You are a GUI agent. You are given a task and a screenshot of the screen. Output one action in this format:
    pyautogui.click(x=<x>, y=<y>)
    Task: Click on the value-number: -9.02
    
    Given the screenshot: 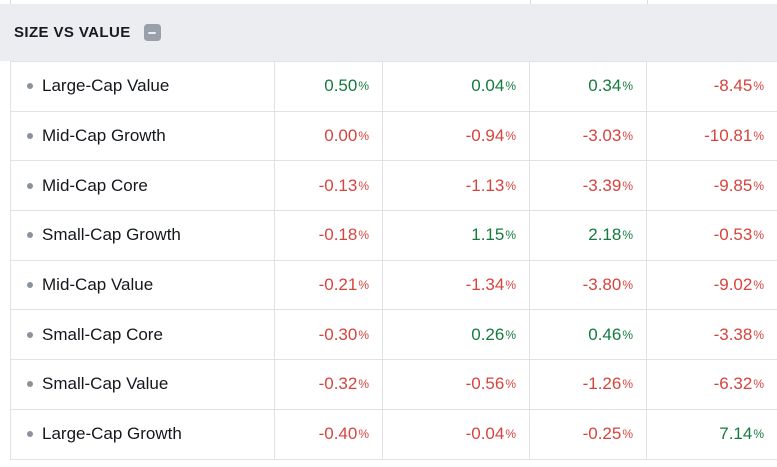 What is the action you would take?
    pyautogui.click(x=733, y=285)
    